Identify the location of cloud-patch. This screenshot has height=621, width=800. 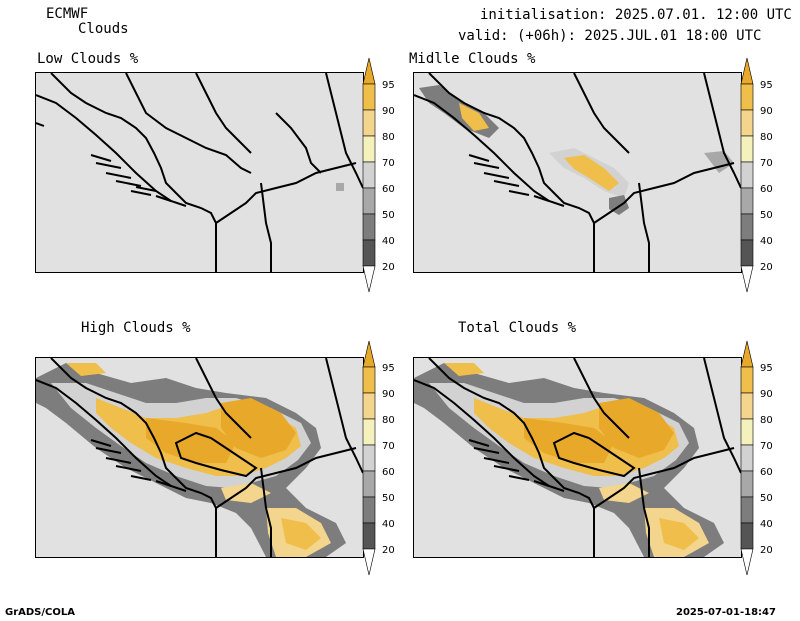
(340, 187).